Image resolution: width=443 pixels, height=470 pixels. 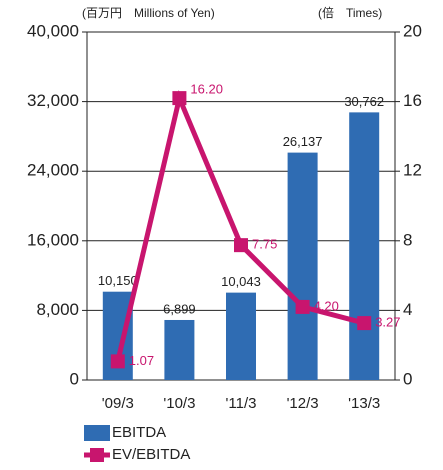 What do you see at coordinates (241, 281) in the screenshot?
I see `bar-value-label: 10,043` at bounding box center [241, 281].